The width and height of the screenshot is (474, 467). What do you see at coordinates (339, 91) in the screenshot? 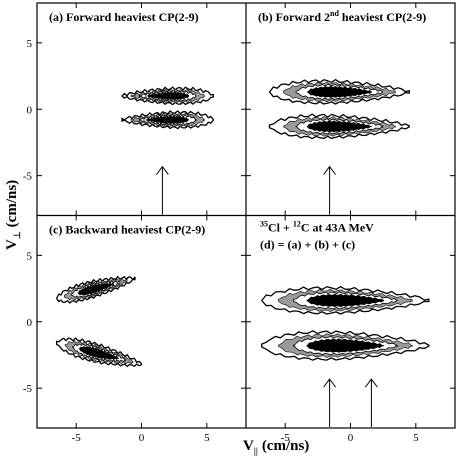
I see `contour-b-lobe1-core` at bounding box center [339, 91].